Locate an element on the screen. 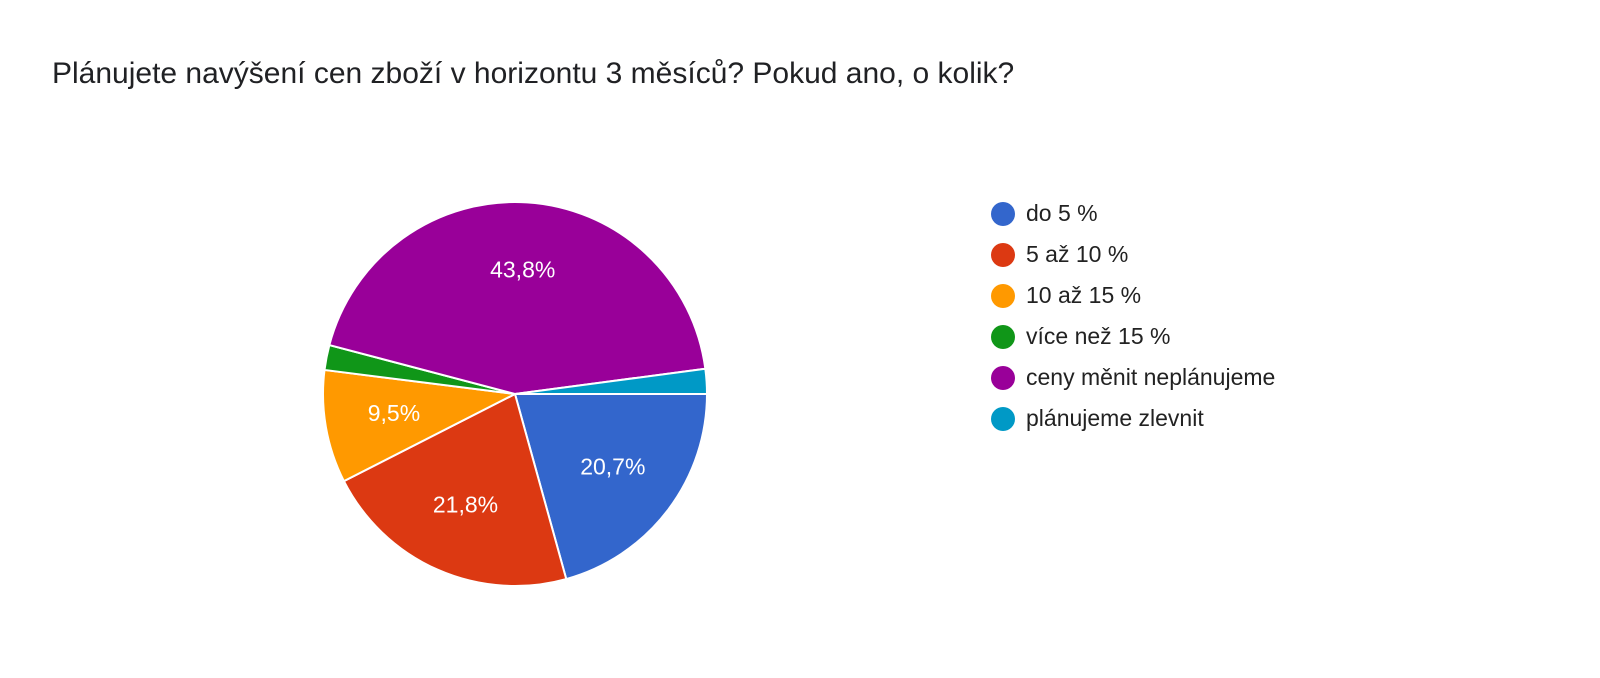 Image resolution: width=1600 pixels, height=678 pixels. legend-label: 10 až 15 % is located at coordinates (1083, 295).